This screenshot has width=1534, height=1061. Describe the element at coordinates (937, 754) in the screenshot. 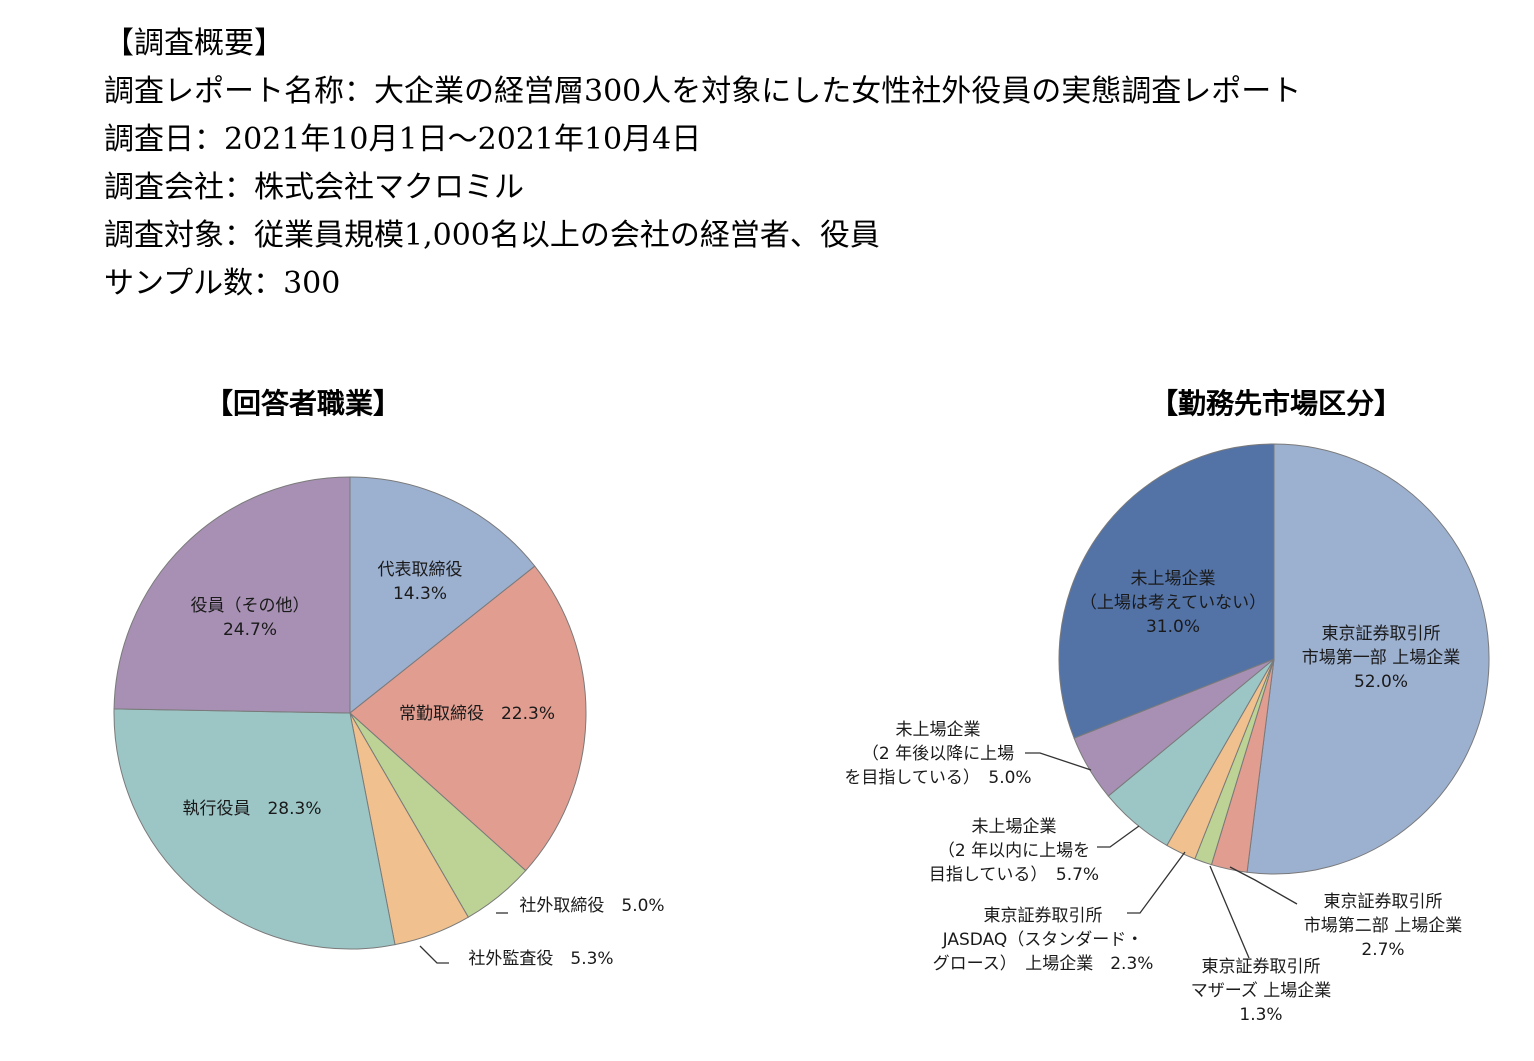

I see `slice-label-1-5: 未上場企業（2 年後以降に上場を目指している） 5.0%` at that location.